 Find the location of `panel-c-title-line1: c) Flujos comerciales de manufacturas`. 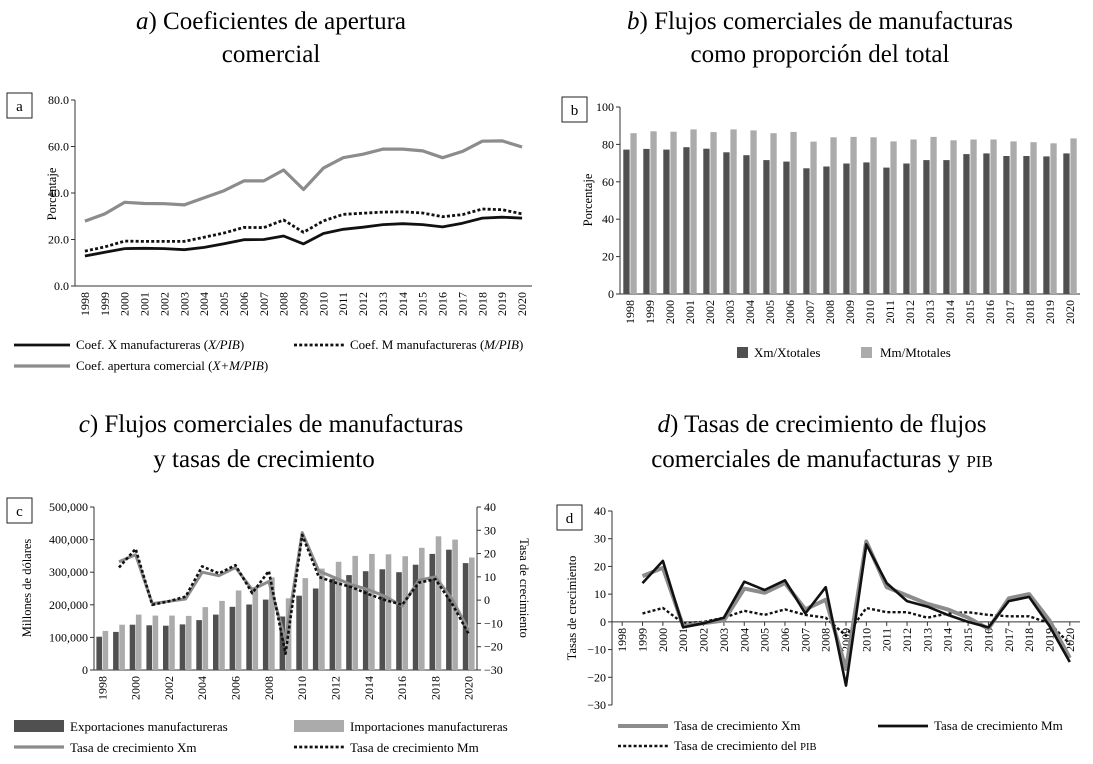

panel-c-title-line1: c) Flujos comerciales de manufacturas is located at coordinates (271, 424).